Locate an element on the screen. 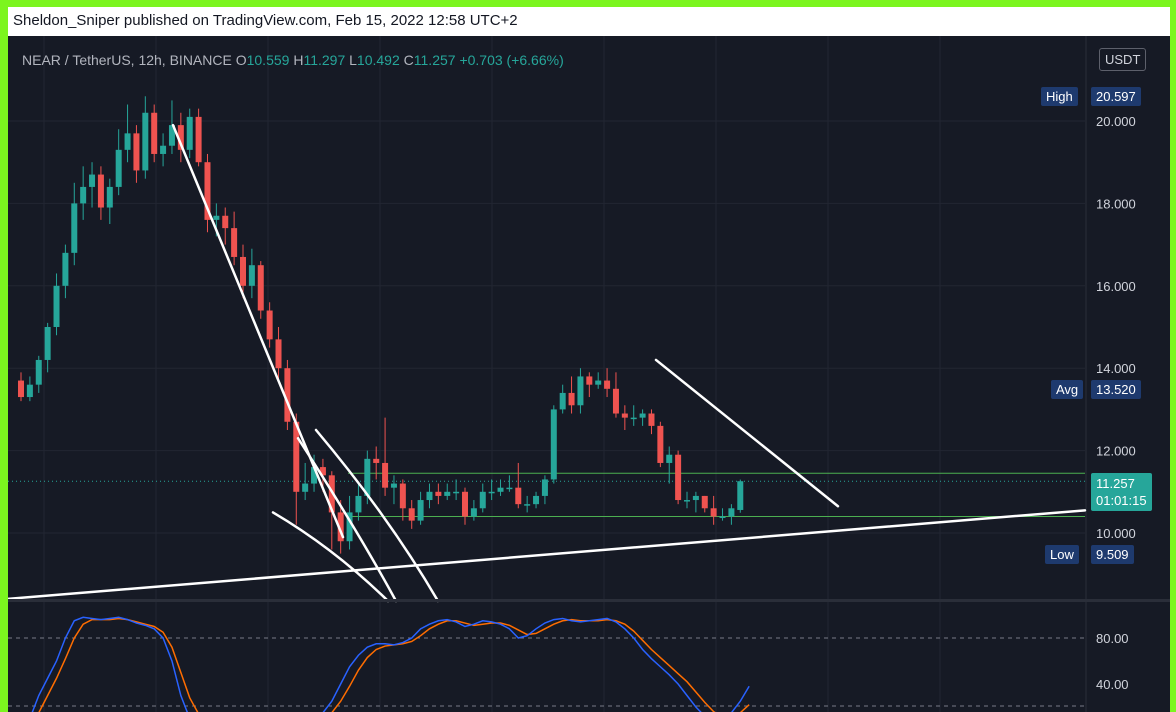 This screenshot has width=1176, height=712. low-label-text: Low is located at coordinates (1062, 554).